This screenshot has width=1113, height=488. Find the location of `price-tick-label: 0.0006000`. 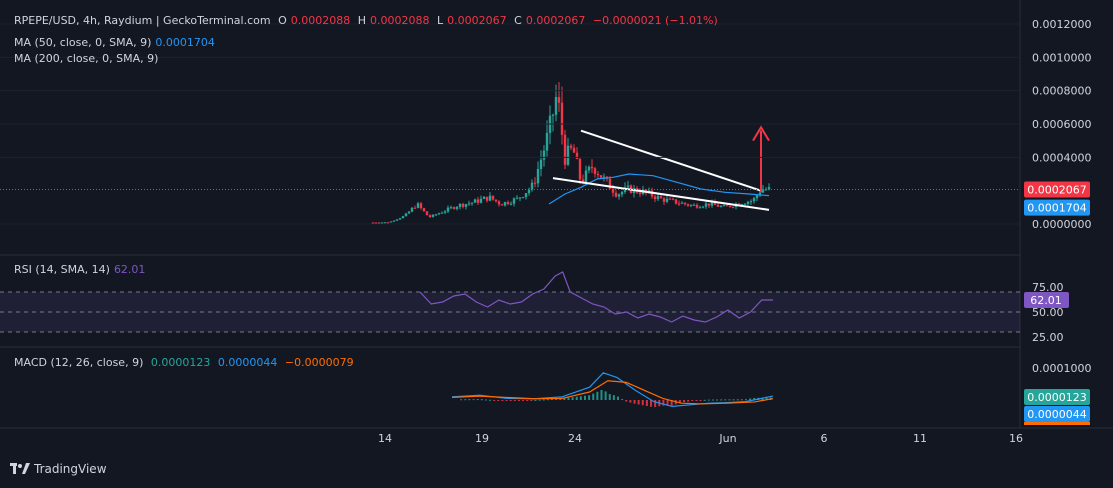

price-tick-label: 0.0006000 is located at coordinates (1062, 124).